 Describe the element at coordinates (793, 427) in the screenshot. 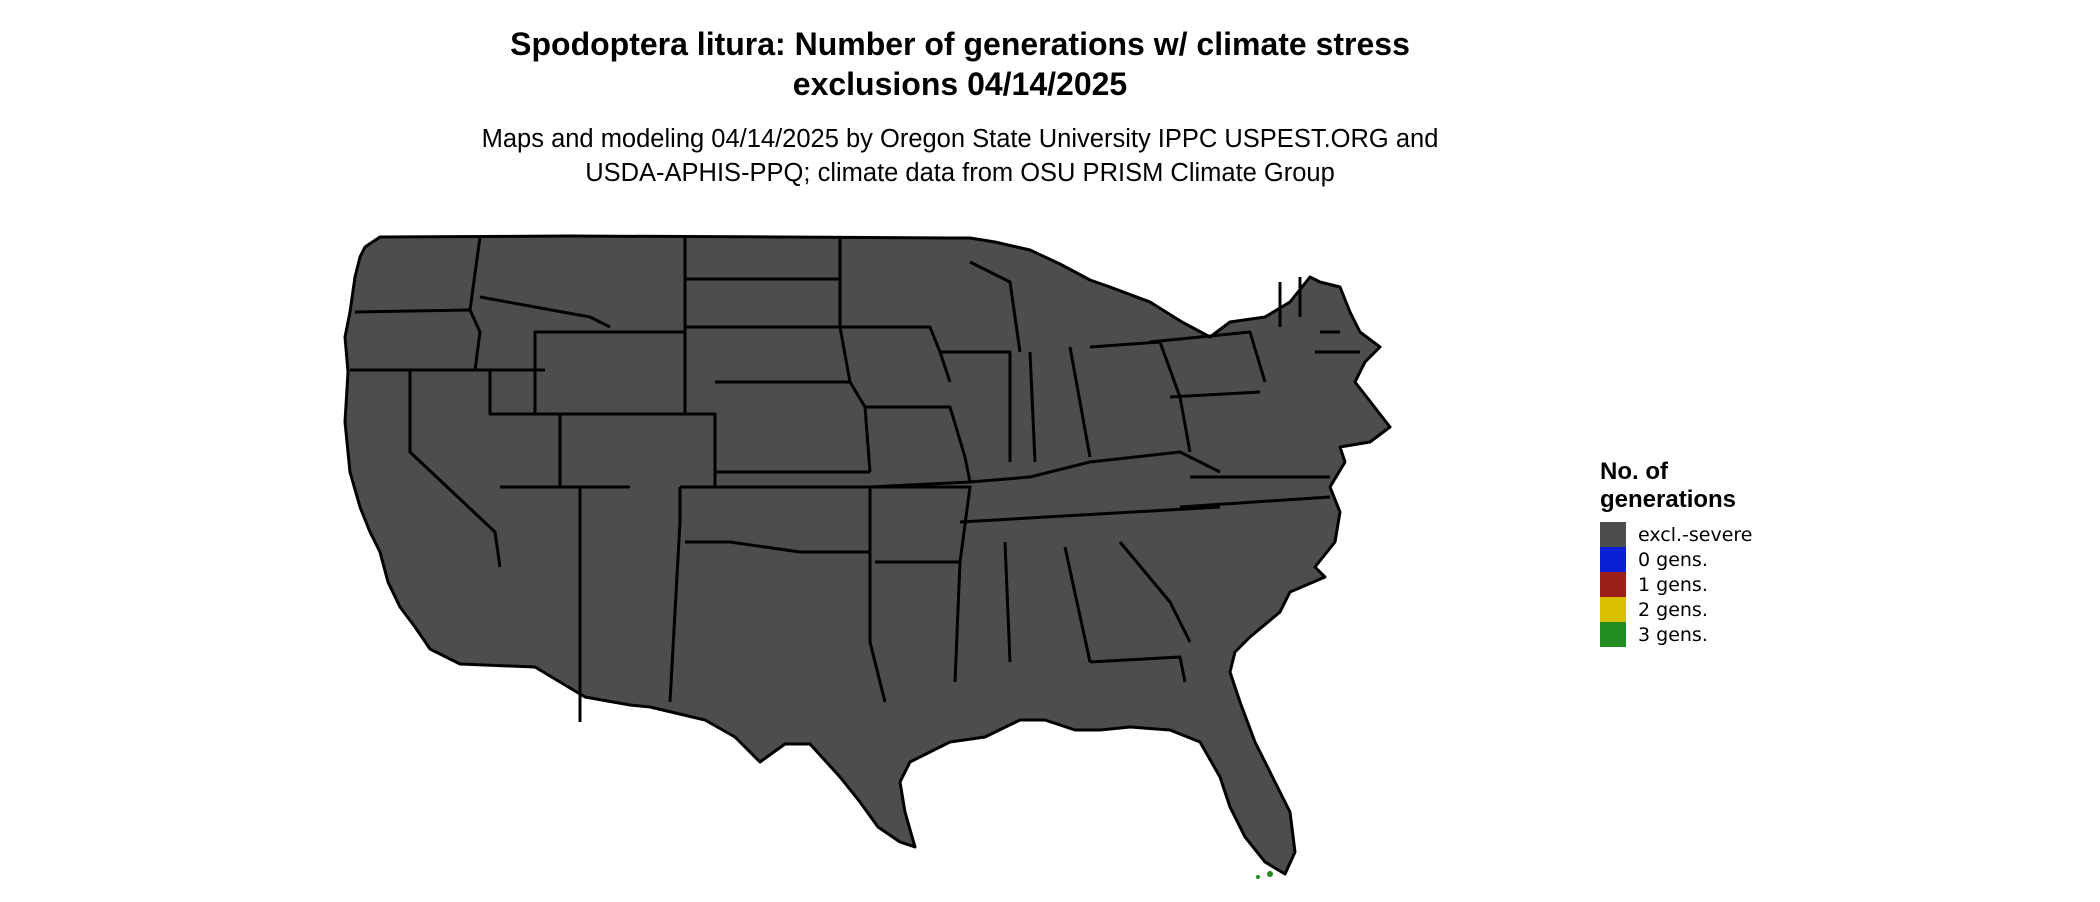

I see `state-line-ne-ks` at that location.